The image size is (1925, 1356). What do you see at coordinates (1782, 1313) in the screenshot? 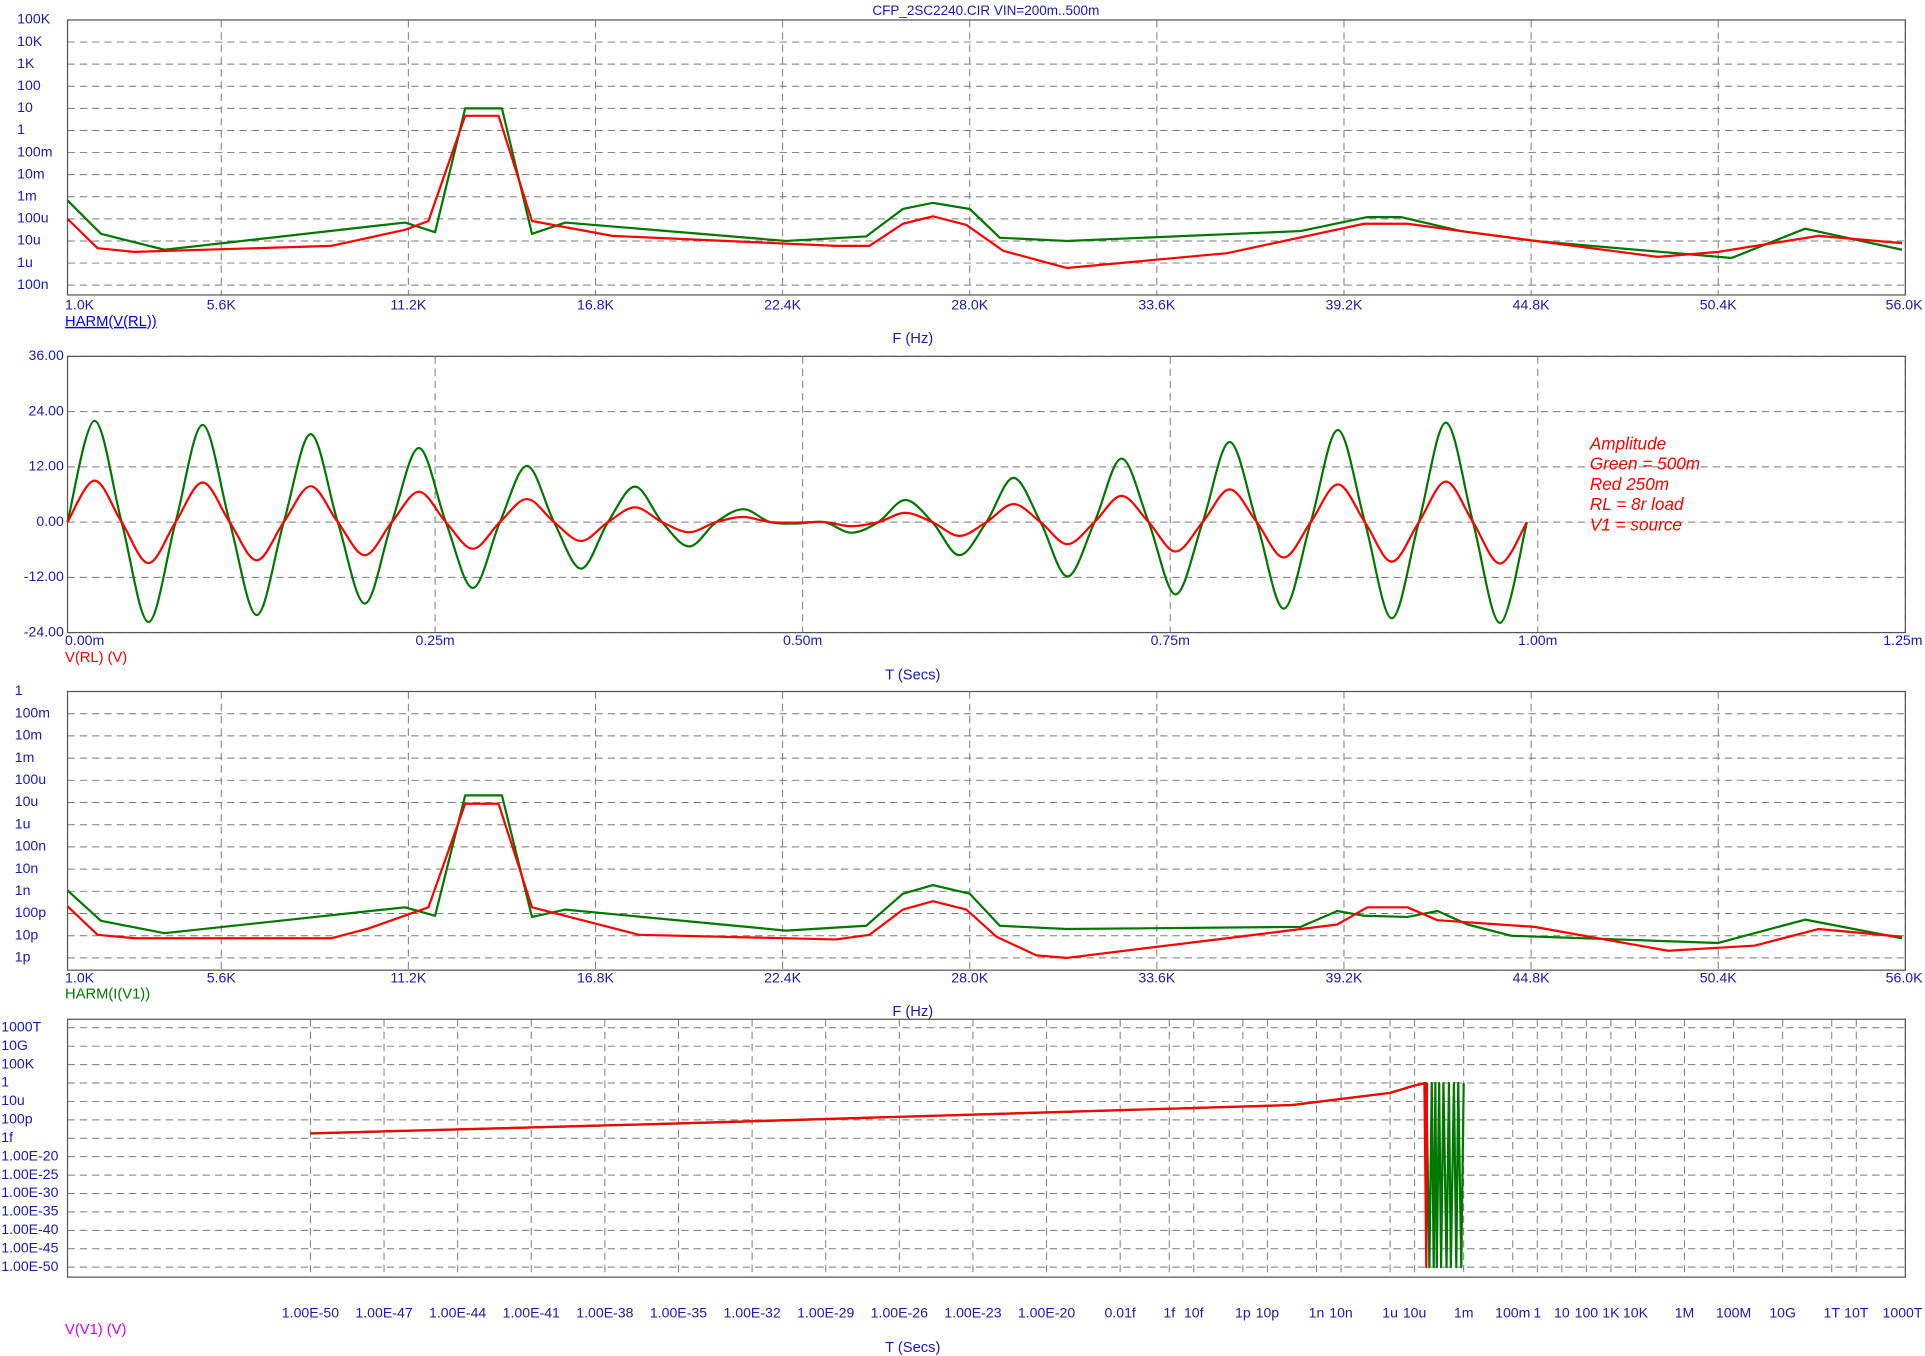
I see `x-tick-label: 10G` at bounding box center [1782, 1313].